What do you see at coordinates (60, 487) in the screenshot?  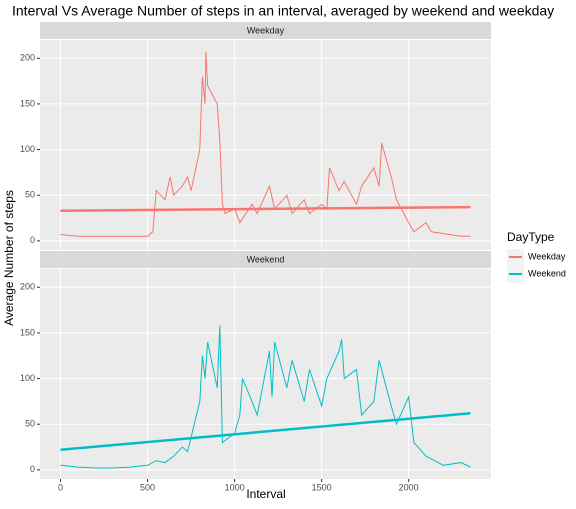 I see `x-tick-label: 0` at bounding box center [60, 487].